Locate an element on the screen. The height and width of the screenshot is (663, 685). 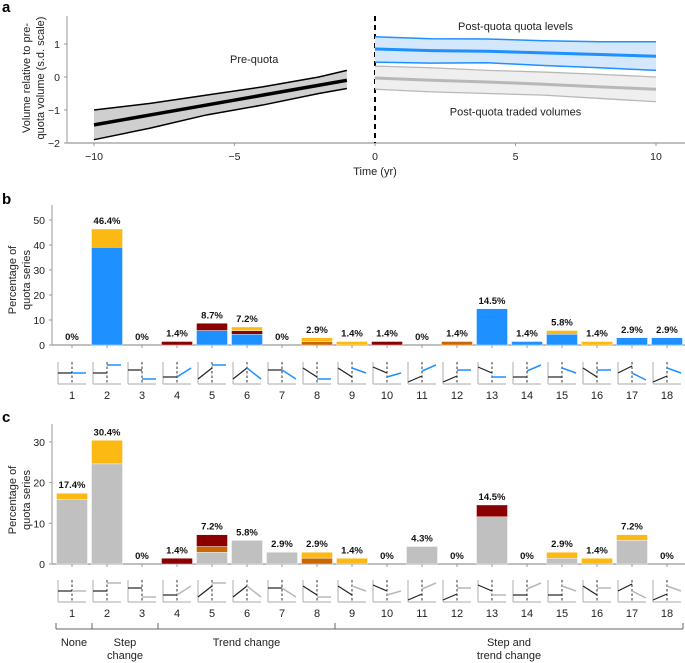
bar-total-label-7: 0% is located at coordinates (282, 337).